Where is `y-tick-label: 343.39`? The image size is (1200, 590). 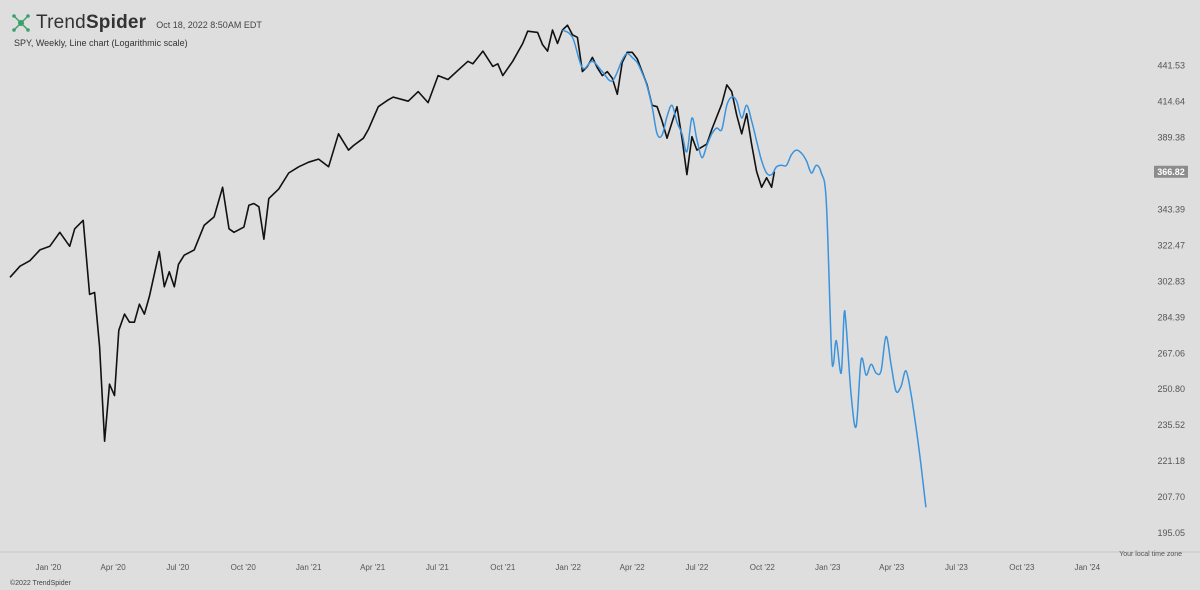
y-tick-label: 343.39 is located at coordinates (1171, 210).